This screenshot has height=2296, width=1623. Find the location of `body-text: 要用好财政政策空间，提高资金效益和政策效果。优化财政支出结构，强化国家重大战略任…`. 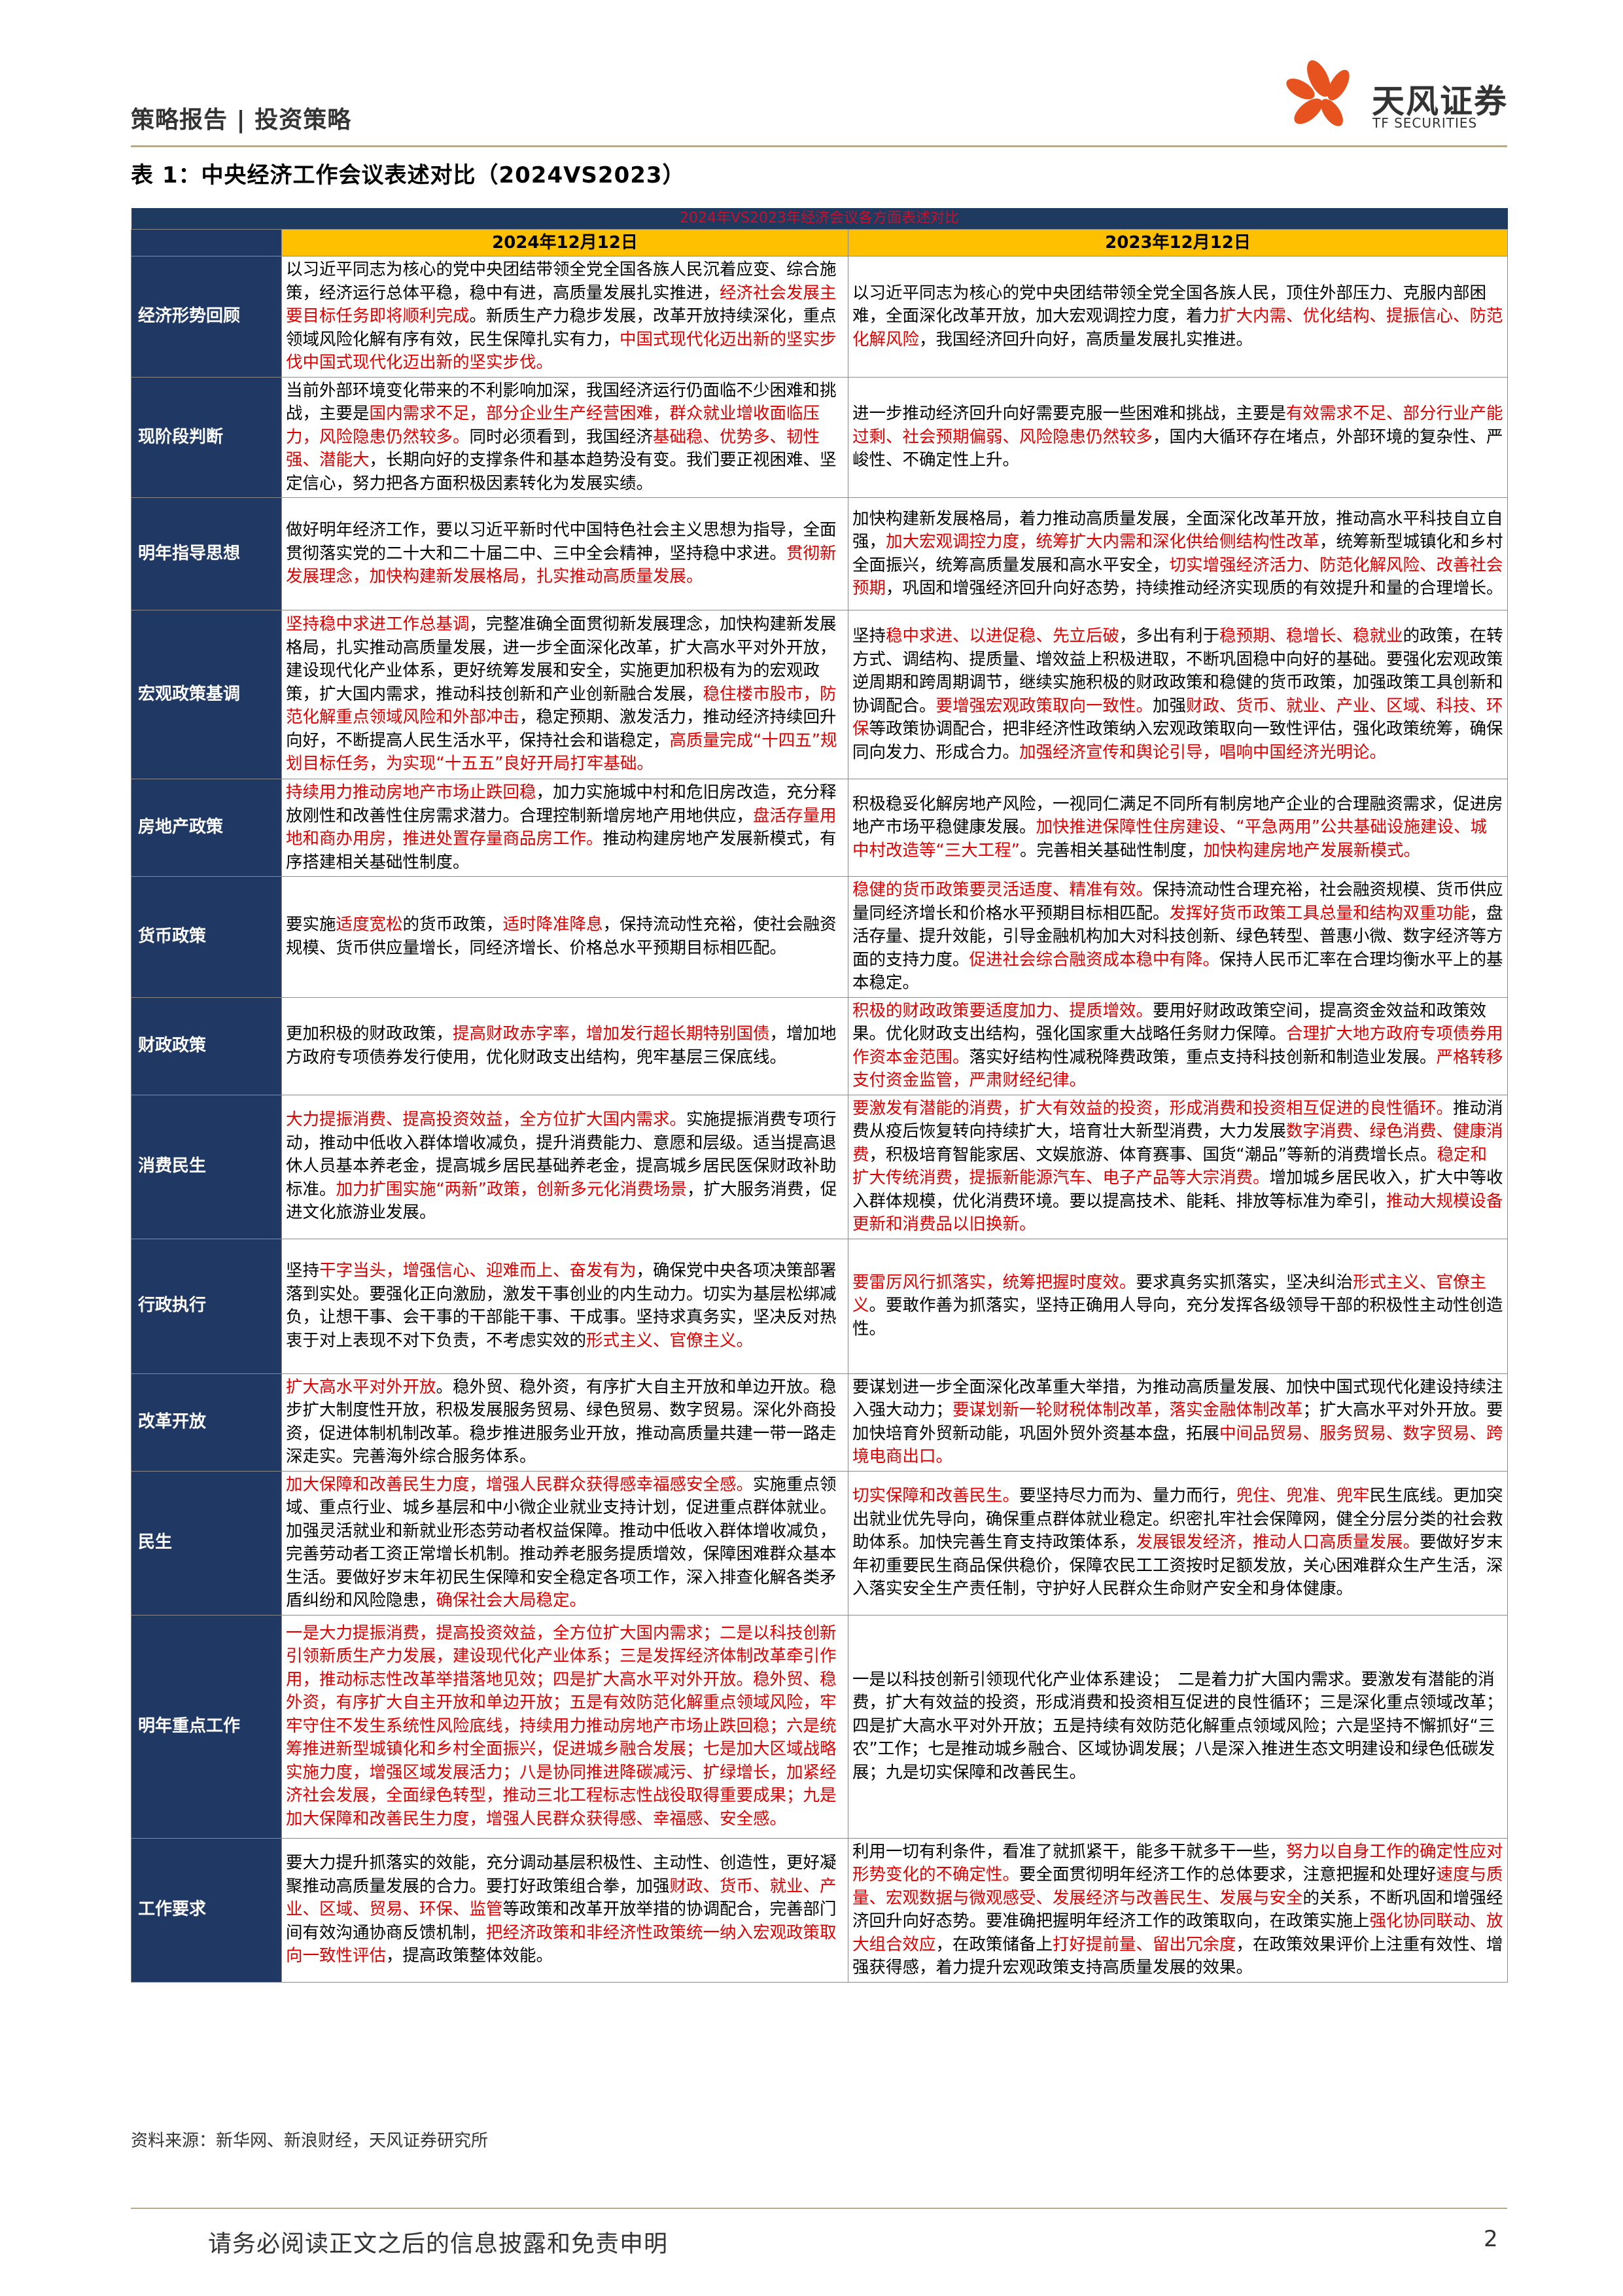

body-text: 要用好财政政策空间，提高资金效益和政策效果。优化财政支出结构，强化国家重大战略任… is located at coordinates (1169, 1022).